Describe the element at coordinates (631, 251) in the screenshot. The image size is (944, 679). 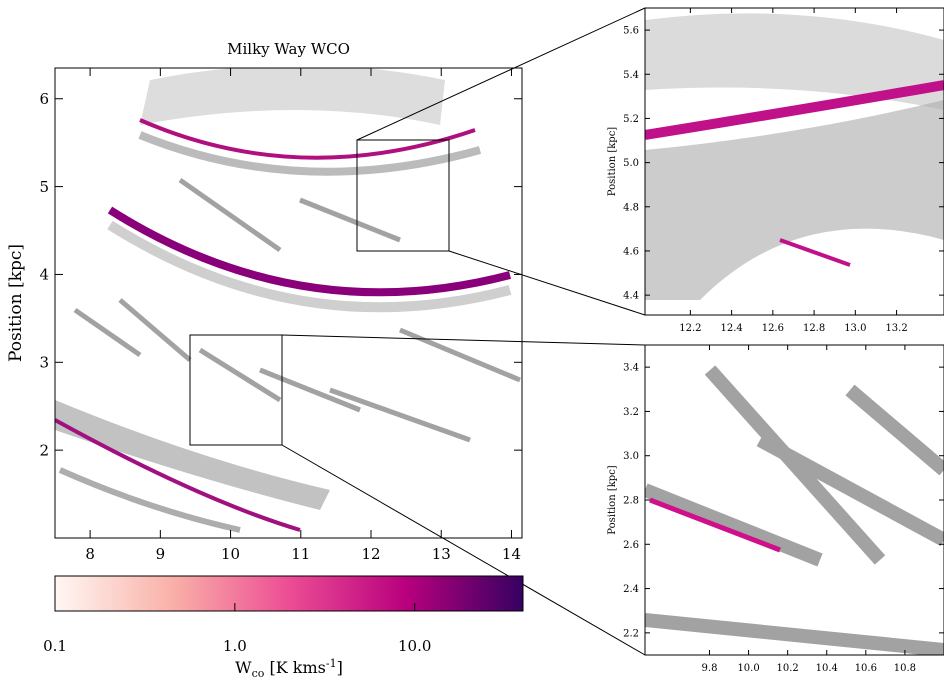
I see `y-tick-label: 4.6` at that location.